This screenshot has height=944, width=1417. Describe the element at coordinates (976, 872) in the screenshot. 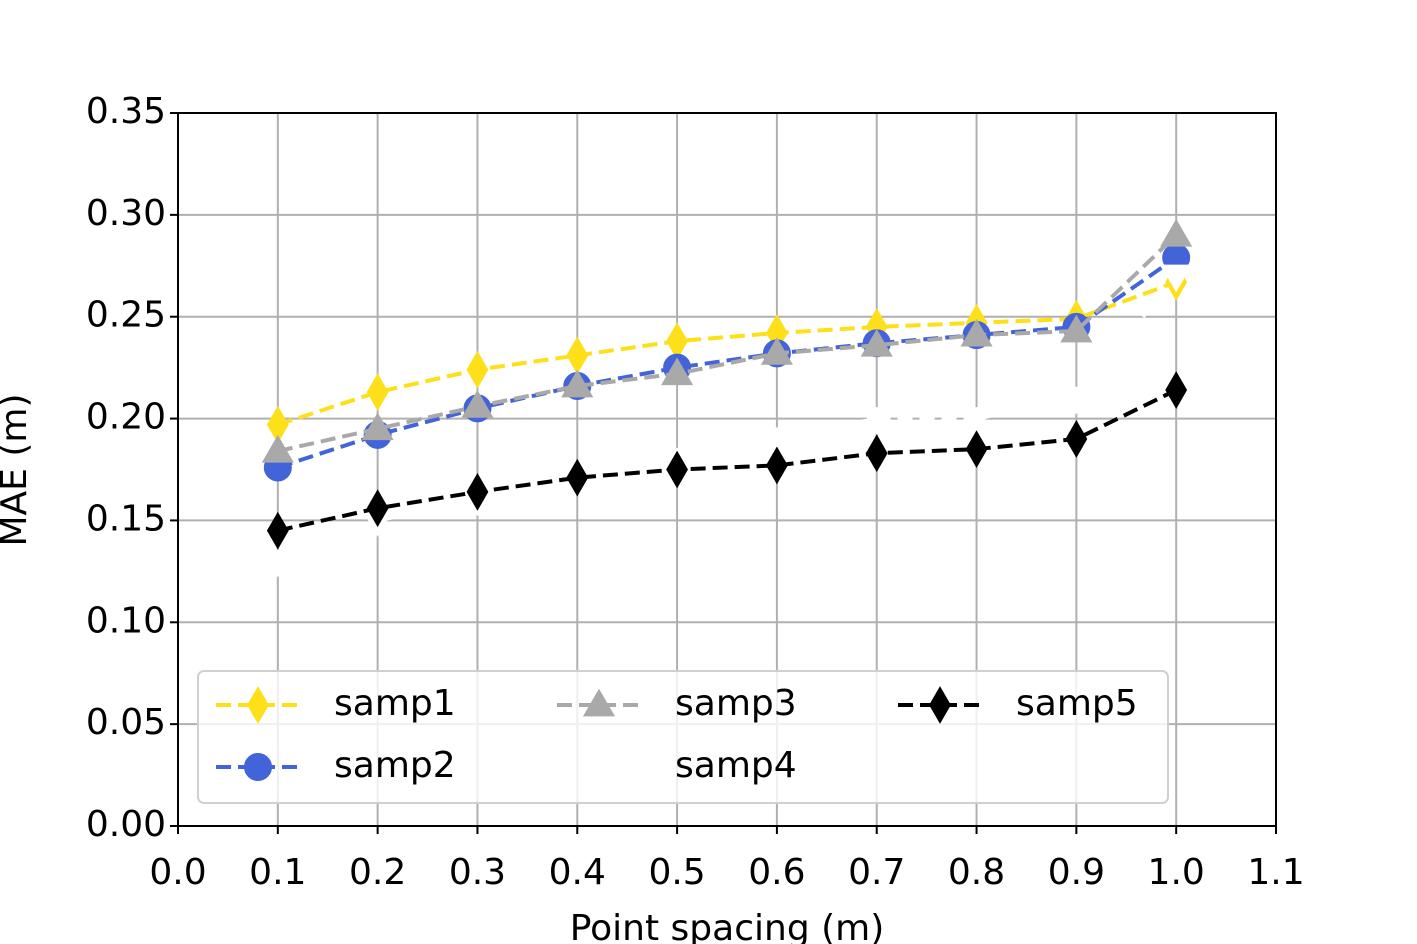

I see `x-tick-label: 0.8` at that location.